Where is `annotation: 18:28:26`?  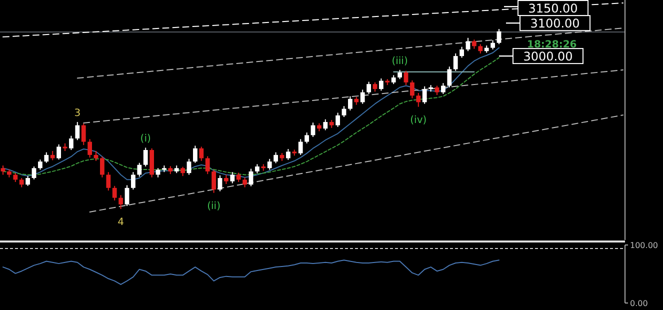
annotation: 18:28:26 is located at coordinates (552, 44).